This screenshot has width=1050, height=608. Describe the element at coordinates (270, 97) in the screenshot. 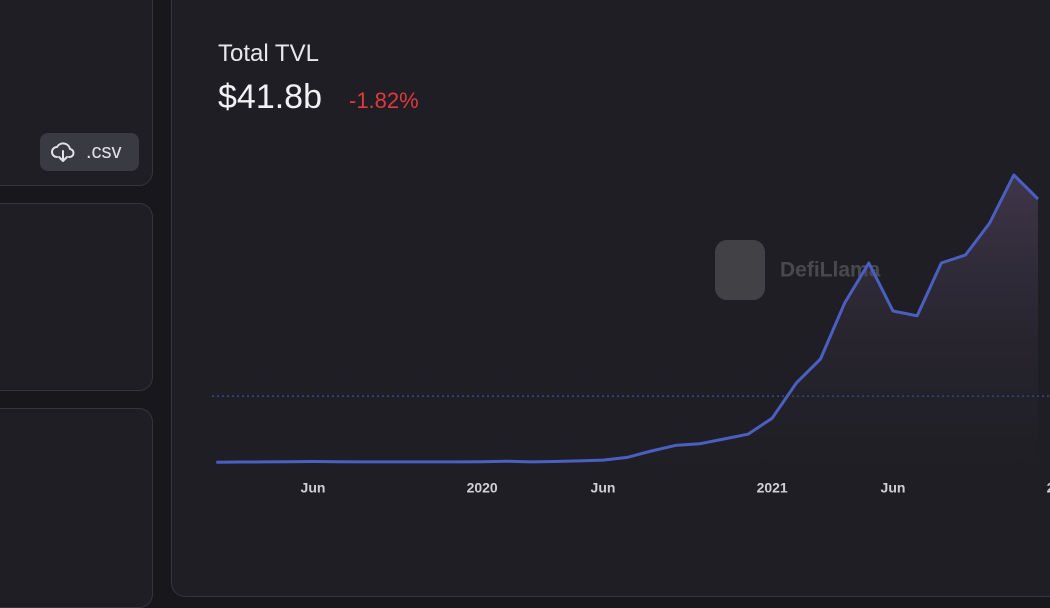

I see `tvl-value: $41.8b` at that location.